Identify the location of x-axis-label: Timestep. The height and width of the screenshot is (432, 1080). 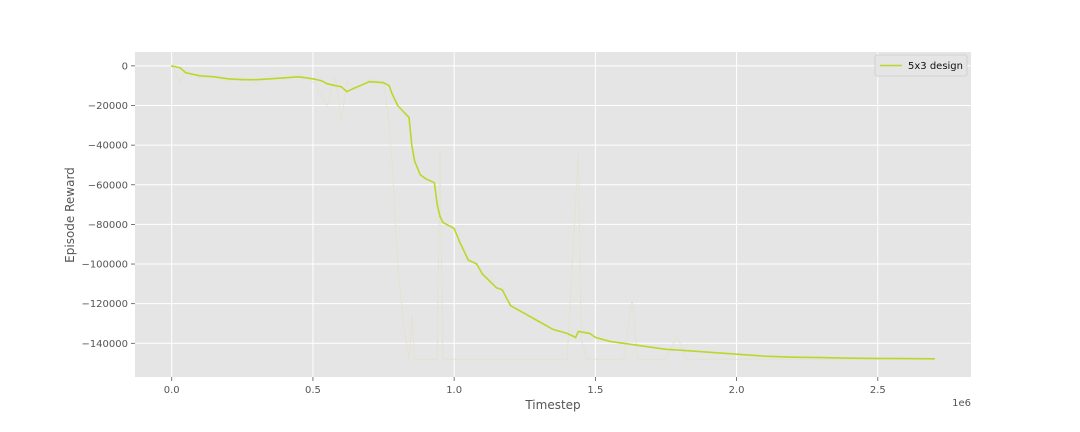
(552, 405).